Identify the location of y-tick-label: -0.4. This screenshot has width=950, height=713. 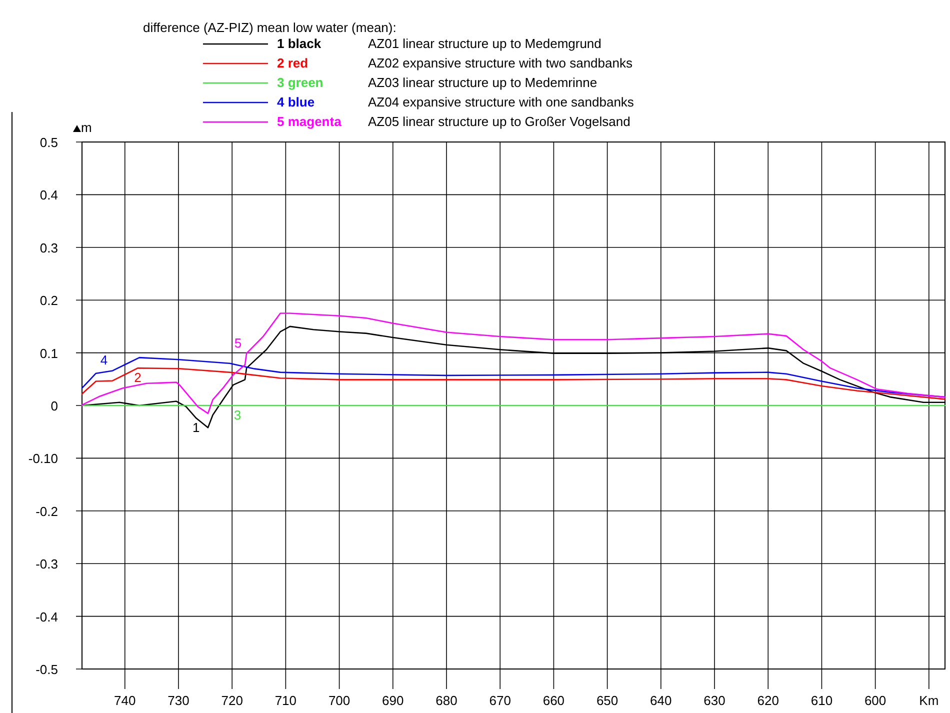
(47, 616).